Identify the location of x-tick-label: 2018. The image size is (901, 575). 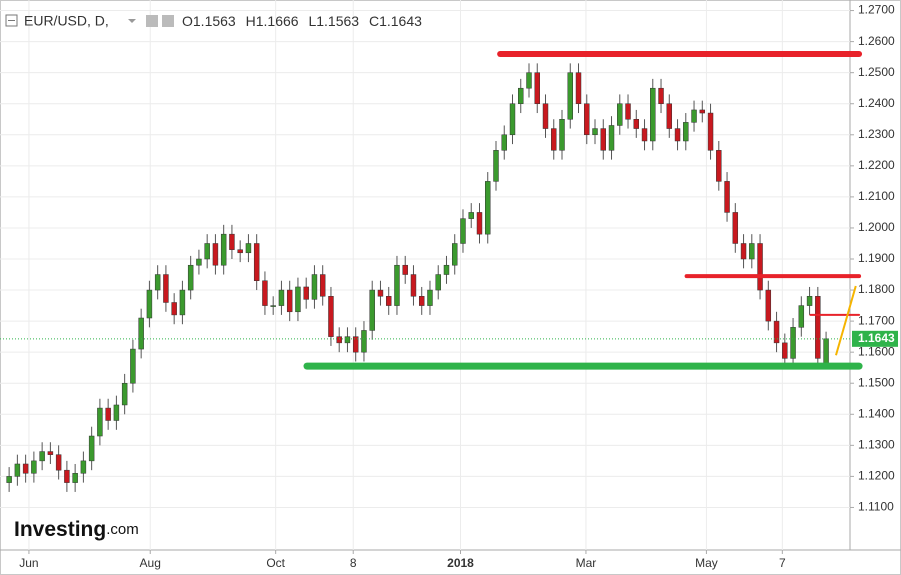
(460, 563).